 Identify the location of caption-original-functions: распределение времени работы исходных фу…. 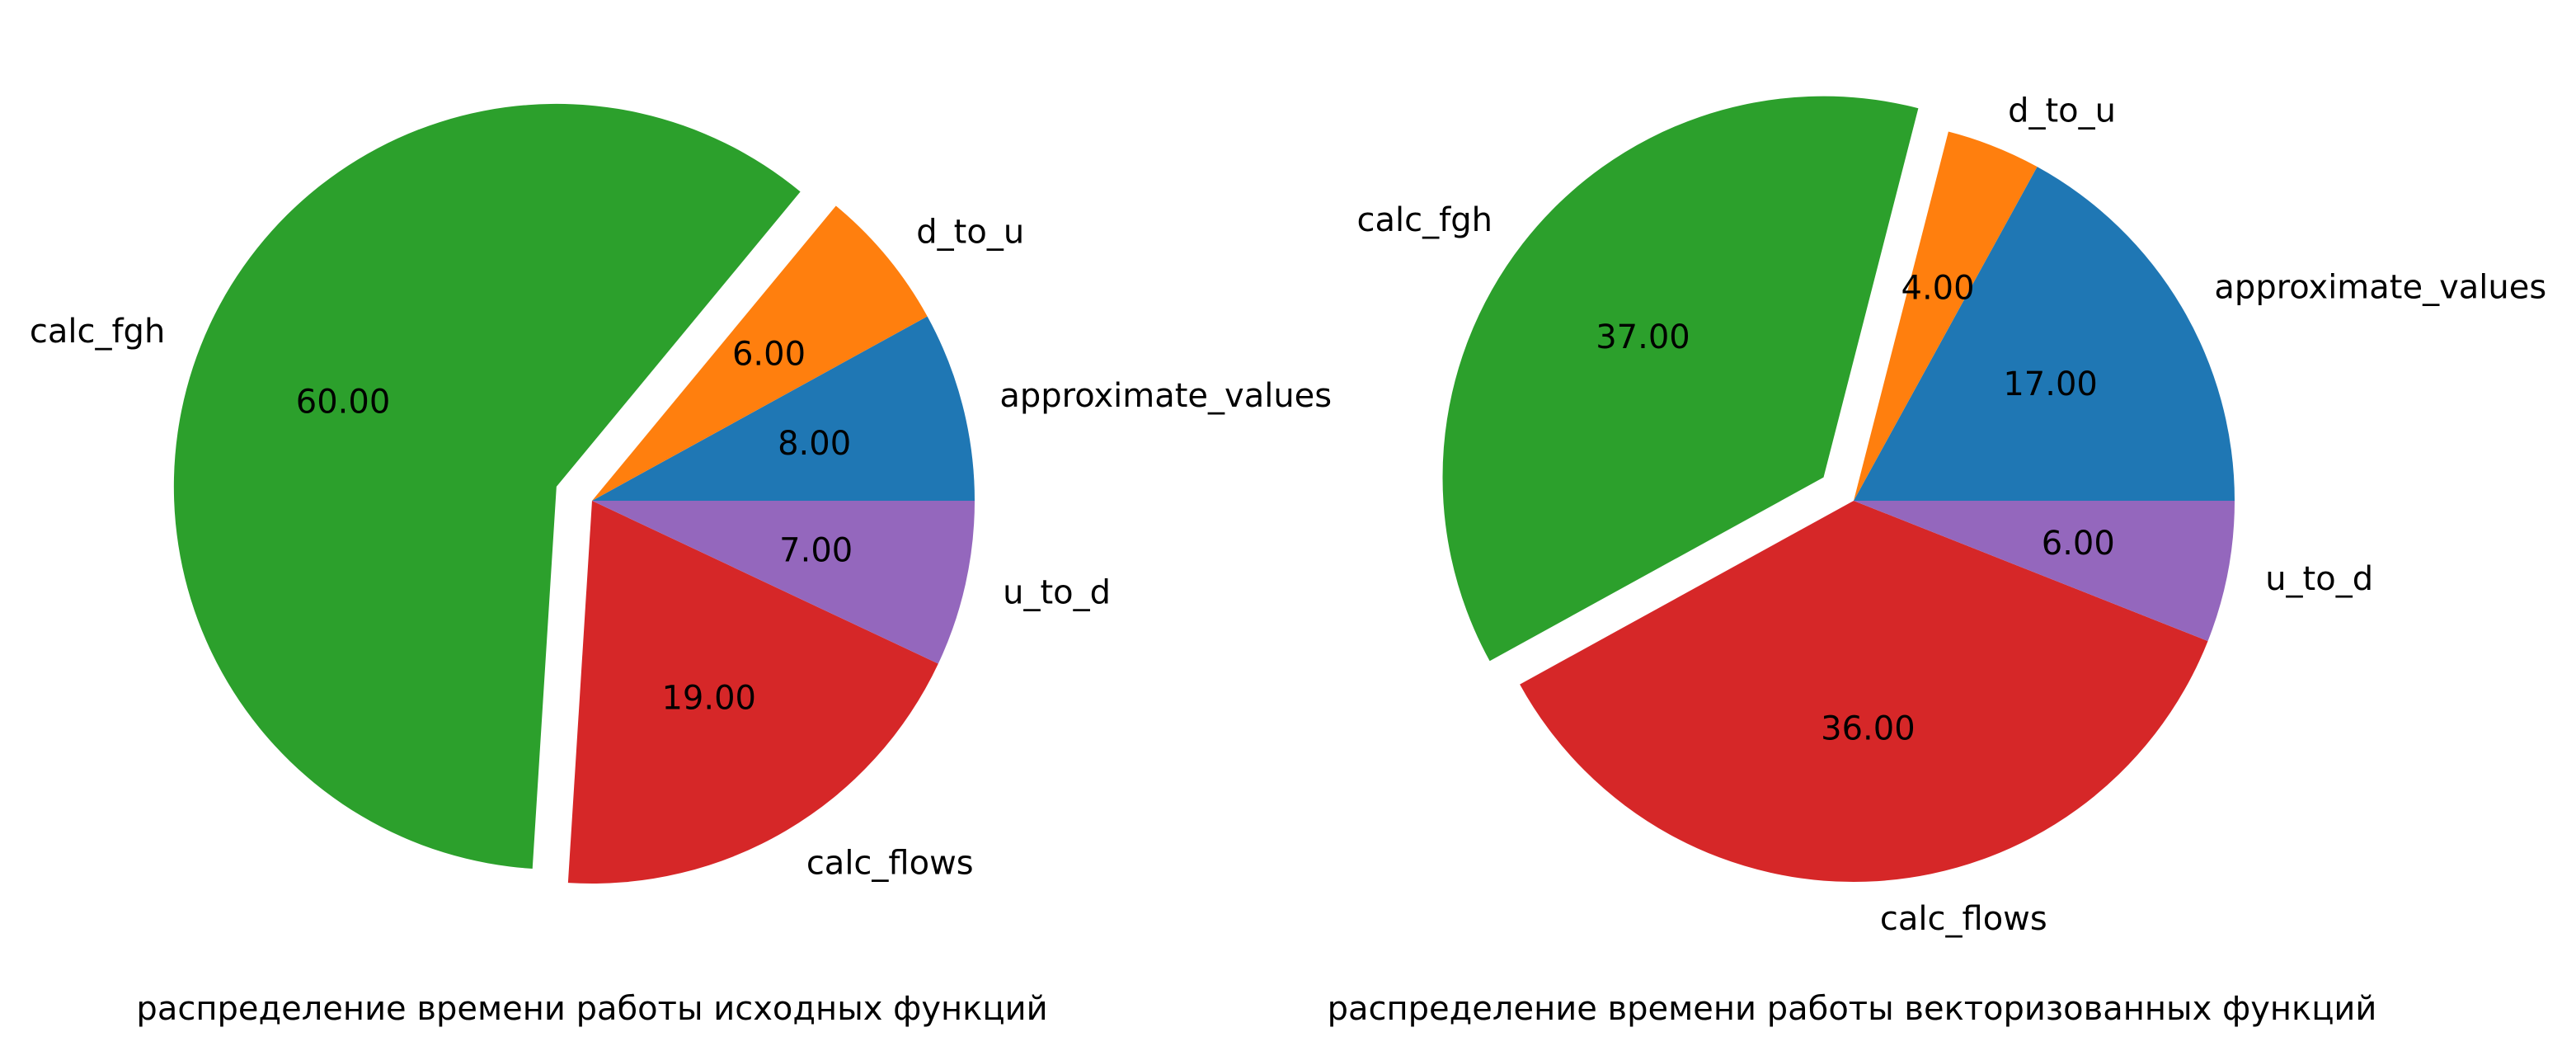
(591, 1009).